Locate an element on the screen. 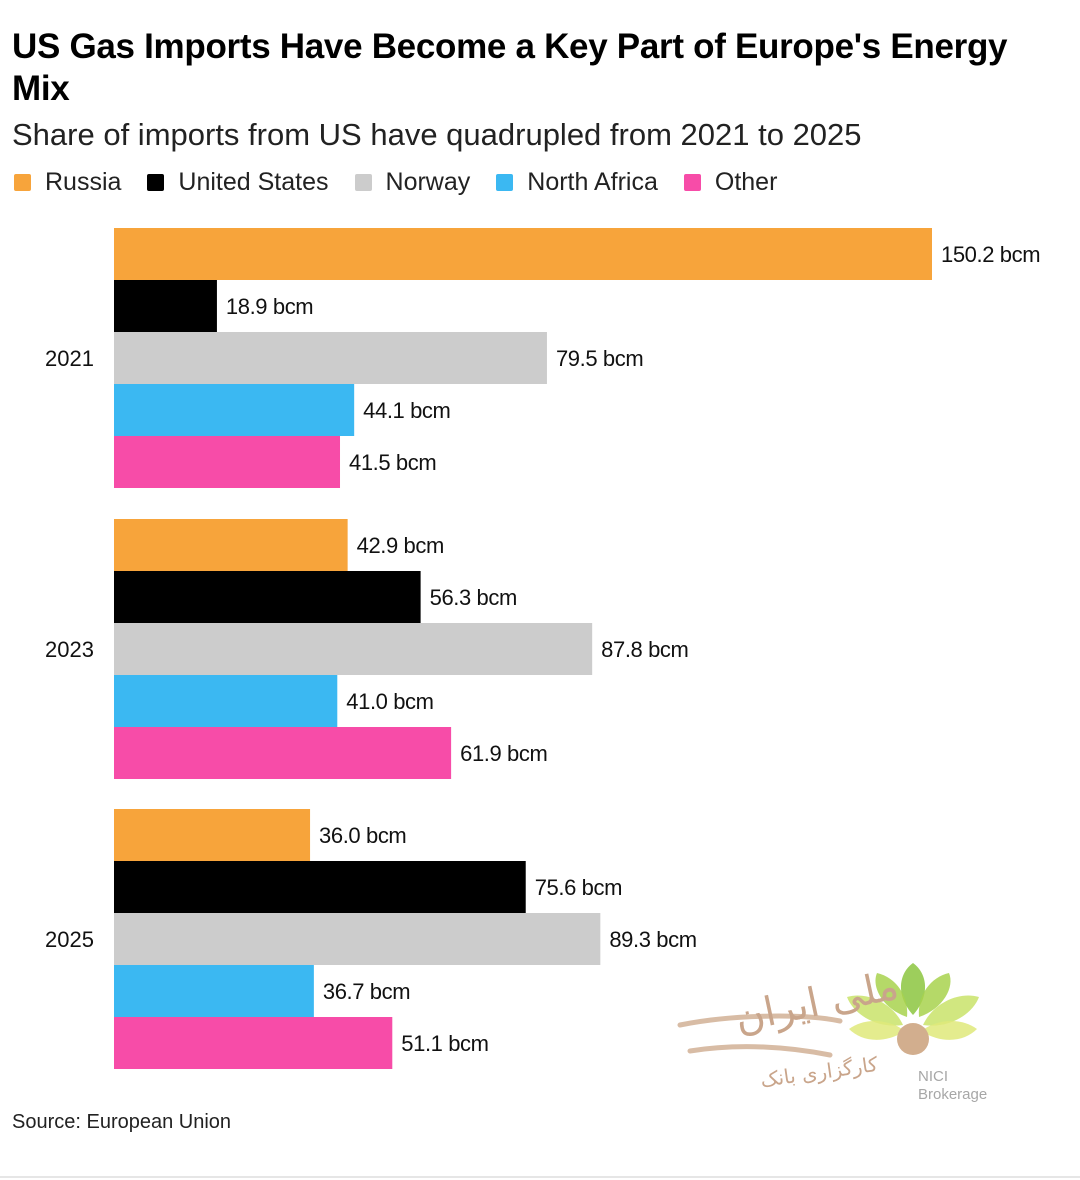 This screenshot has width=1080, height=1180. data-label-2023-norway: 87.8 bcm is located at coordinates (644, 649).